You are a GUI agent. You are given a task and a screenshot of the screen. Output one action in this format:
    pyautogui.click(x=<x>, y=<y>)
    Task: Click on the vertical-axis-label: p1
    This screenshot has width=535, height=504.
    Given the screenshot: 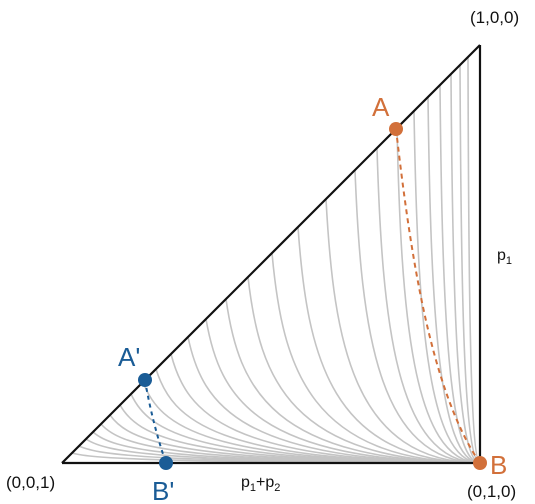 What is the action you would take?
    pyautogui.click(x=504, y=257)
    